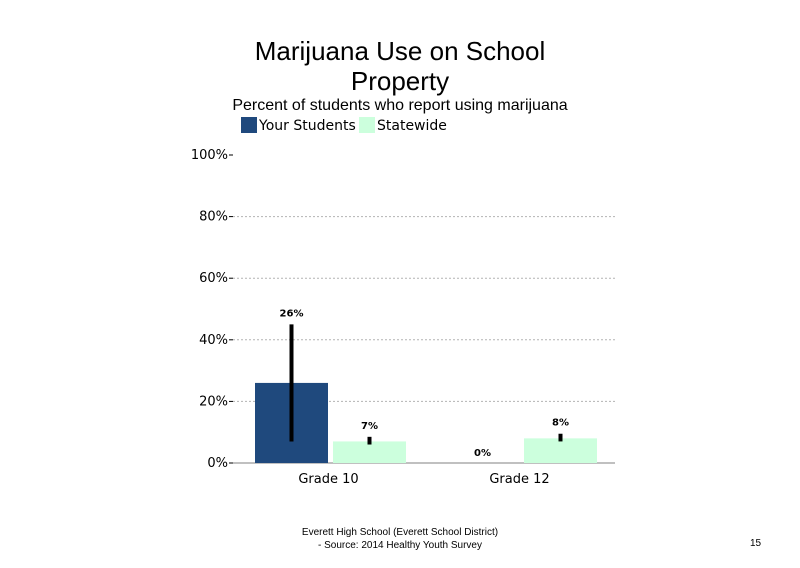  I want to click on x-tick-label: Grade 10, so click(328, 479).